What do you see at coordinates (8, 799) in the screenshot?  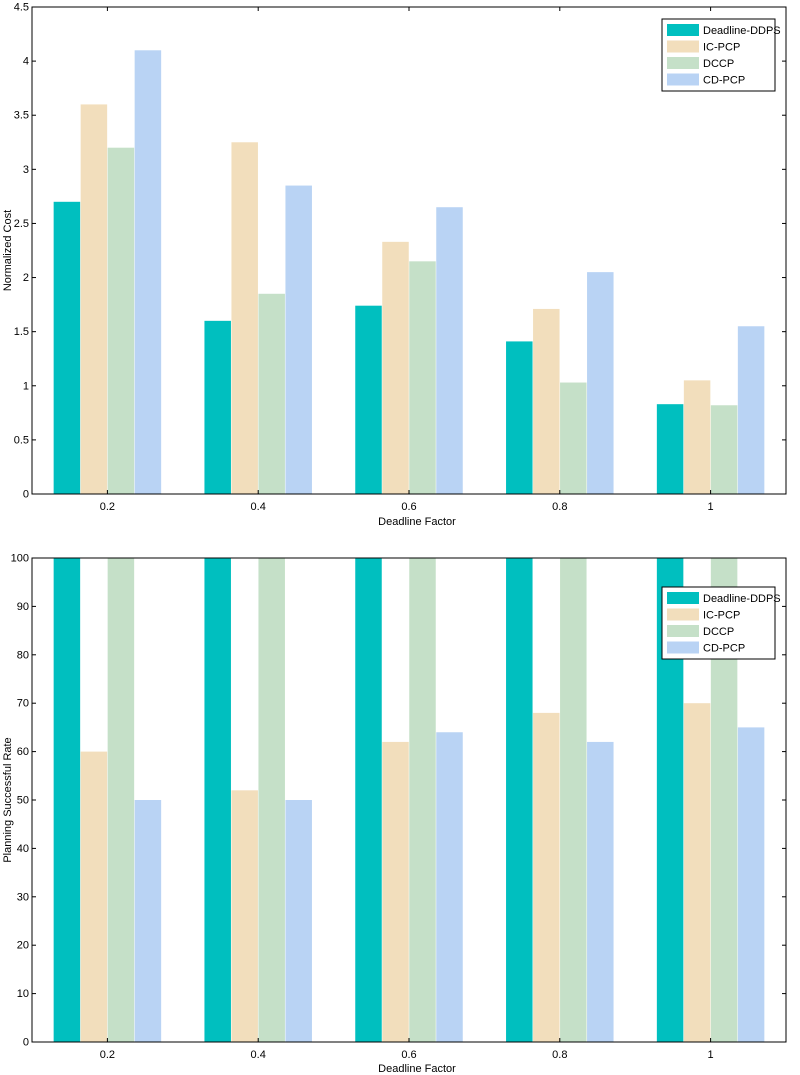 I see `y-axis-label: Planning Successful Rate` at bounding box center [8, 799].